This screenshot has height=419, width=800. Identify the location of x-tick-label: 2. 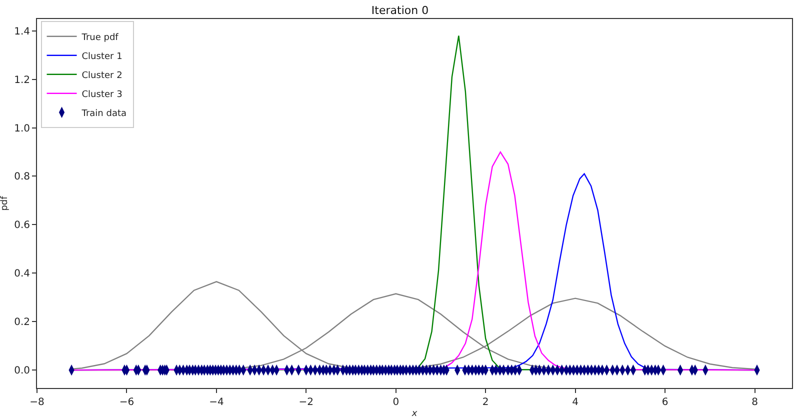
(485, 402).